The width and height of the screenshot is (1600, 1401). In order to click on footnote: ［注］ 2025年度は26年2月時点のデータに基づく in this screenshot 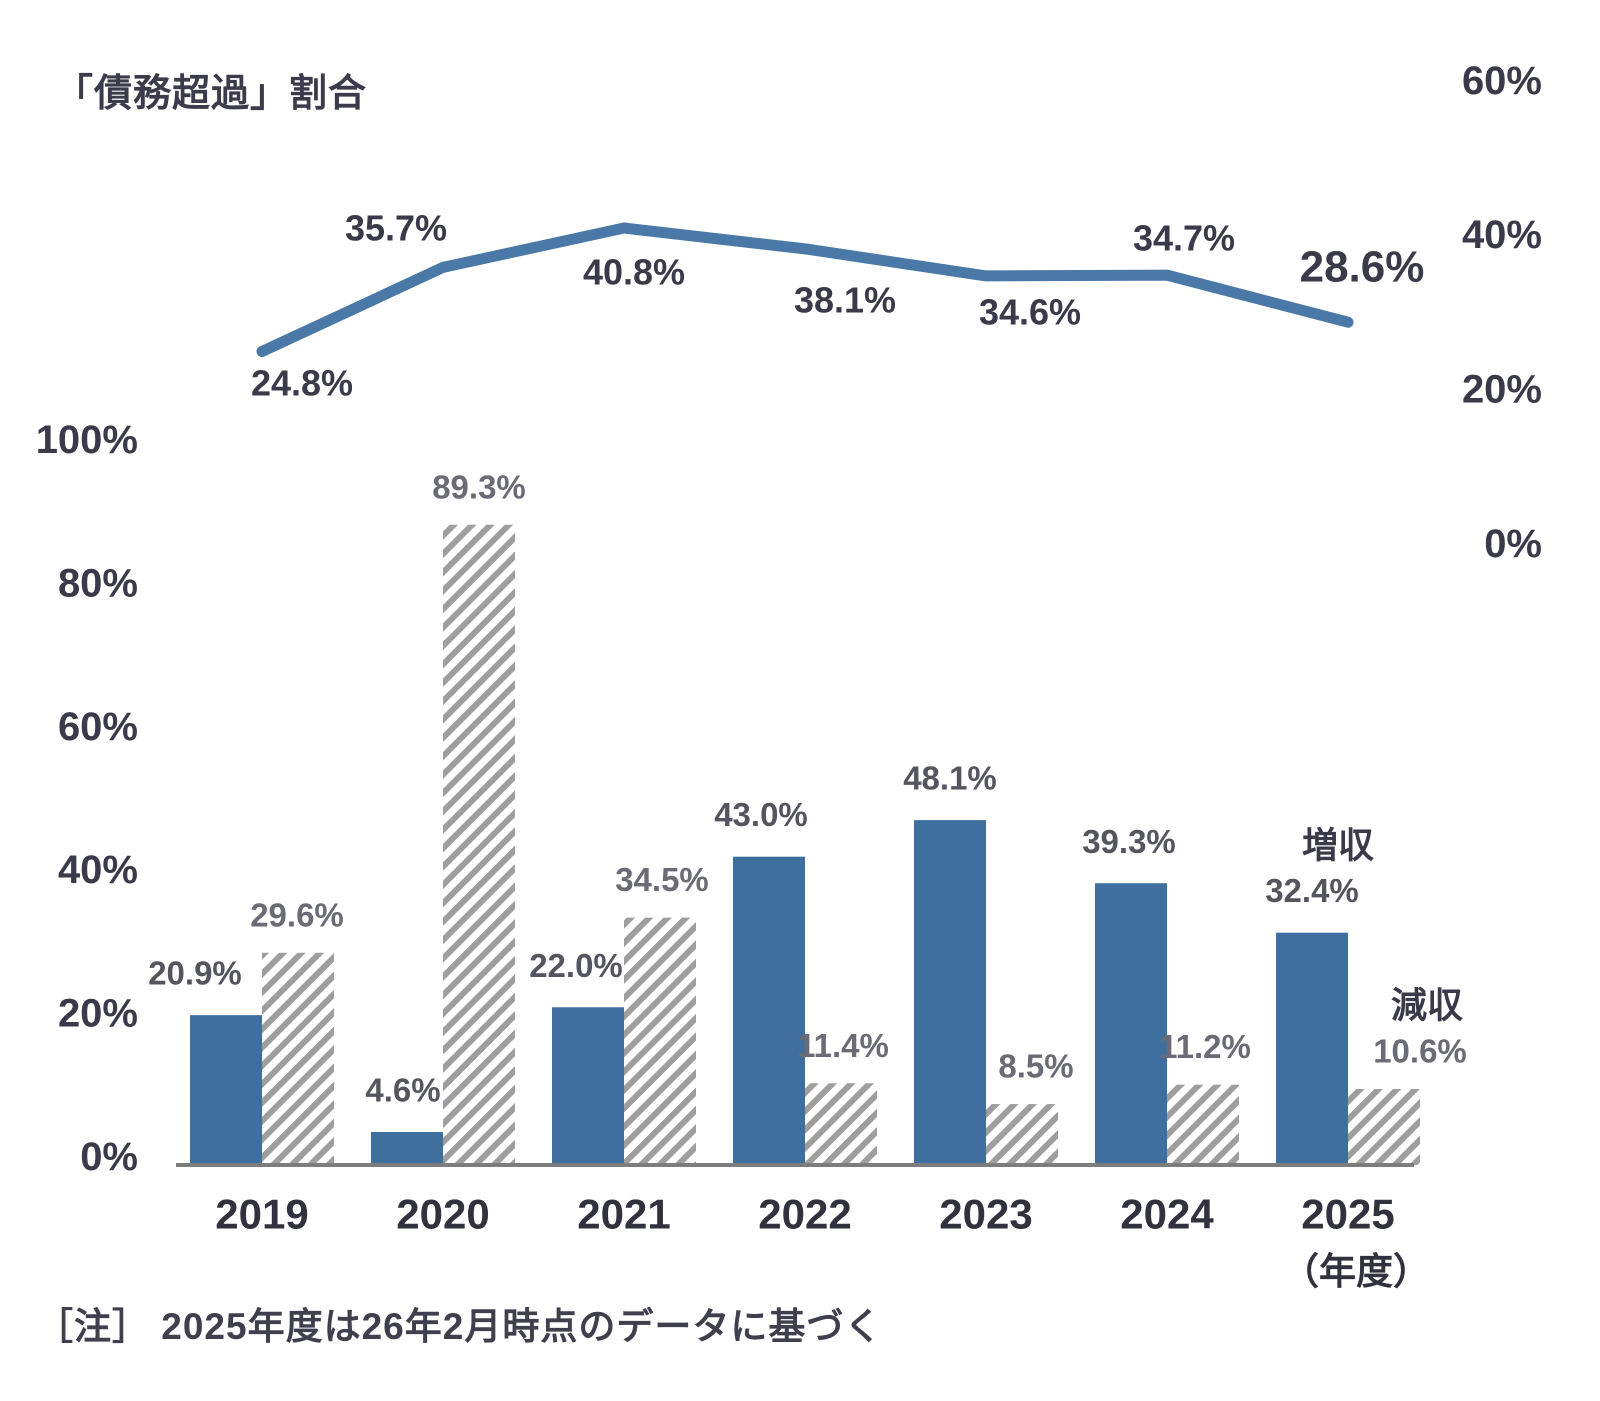, I will do `click(459, 1326)`.